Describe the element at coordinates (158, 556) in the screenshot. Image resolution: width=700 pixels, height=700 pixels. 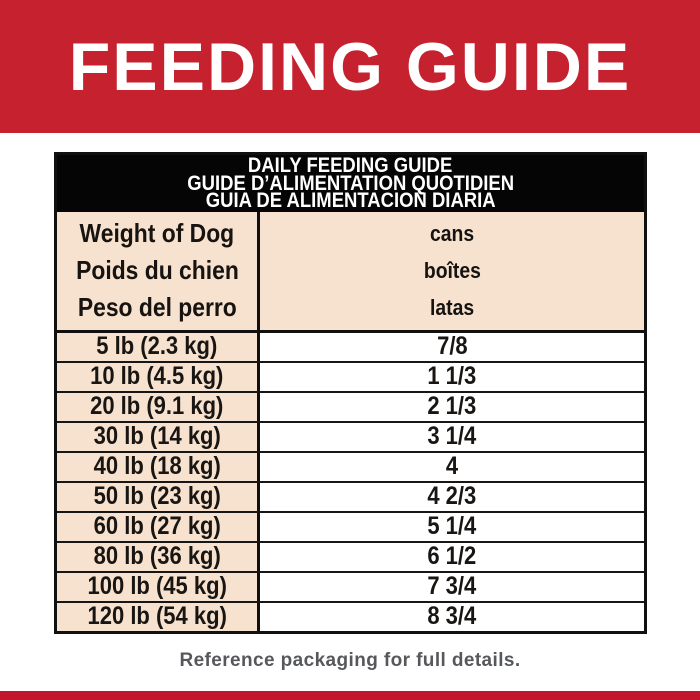
I see `weight-cell: 80 lb (36 kg)` at that location.